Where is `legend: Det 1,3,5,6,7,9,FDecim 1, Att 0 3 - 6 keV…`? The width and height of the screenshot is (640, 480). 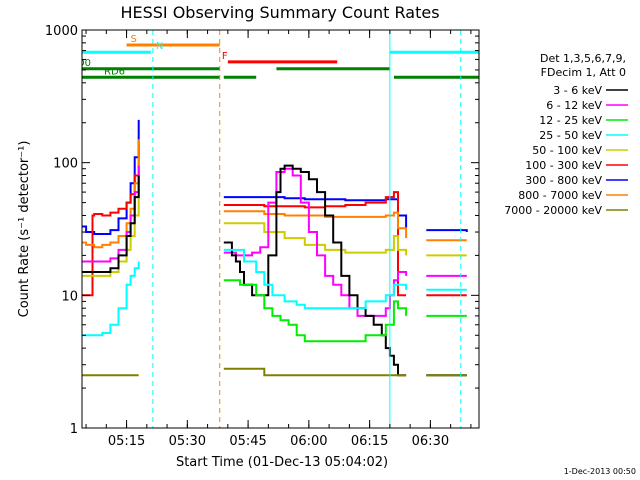
legend: Det 1,3,5,6,7,9,FDecim 1, Att 0 3 - 6 keV… is located at coordinates (566, 134).